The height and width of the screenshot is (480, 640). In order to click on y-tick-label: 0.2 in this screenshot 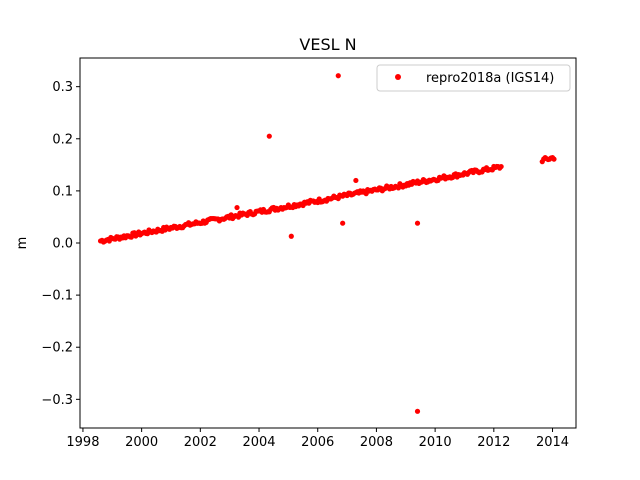, I will do `click(62, 139)`.